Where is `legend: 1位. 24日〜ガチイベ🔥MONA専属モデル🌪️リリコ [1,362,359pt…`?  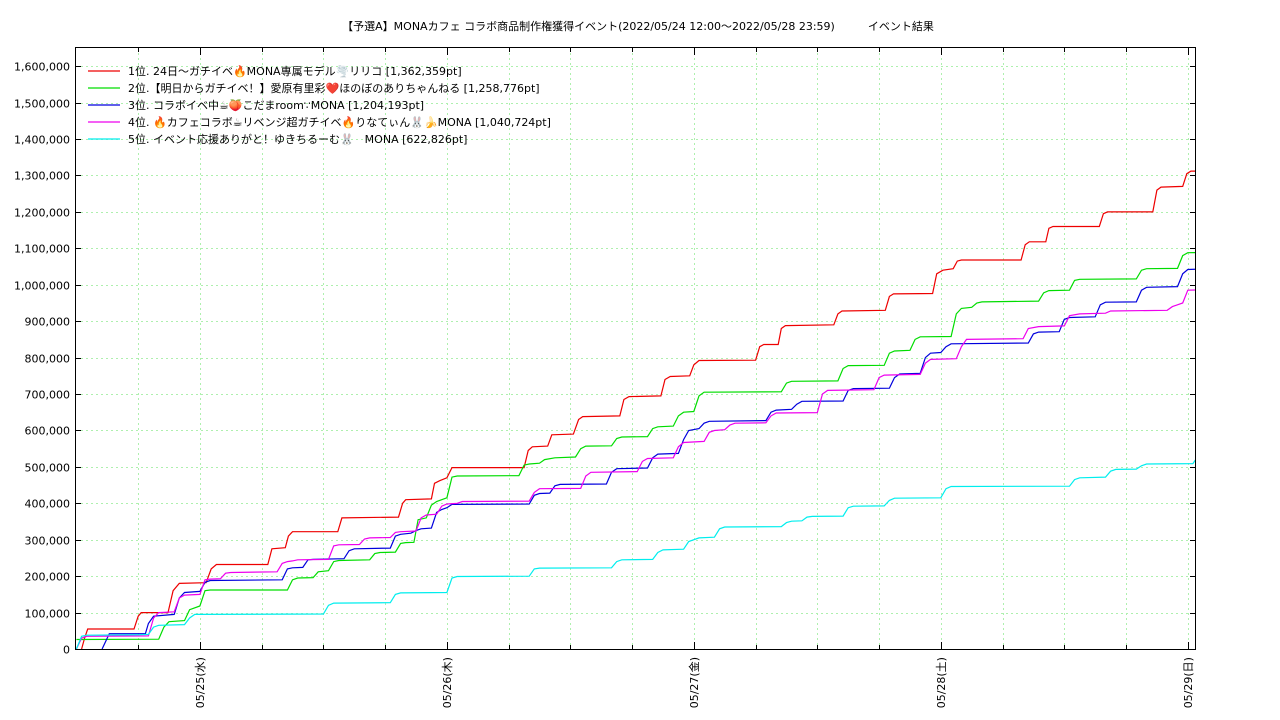 legend: 1位. 24日〜ガチイベ🔥MONA専属モデル🌪️リリコ [1,362,359pt… is located at coordinates (319, 105).